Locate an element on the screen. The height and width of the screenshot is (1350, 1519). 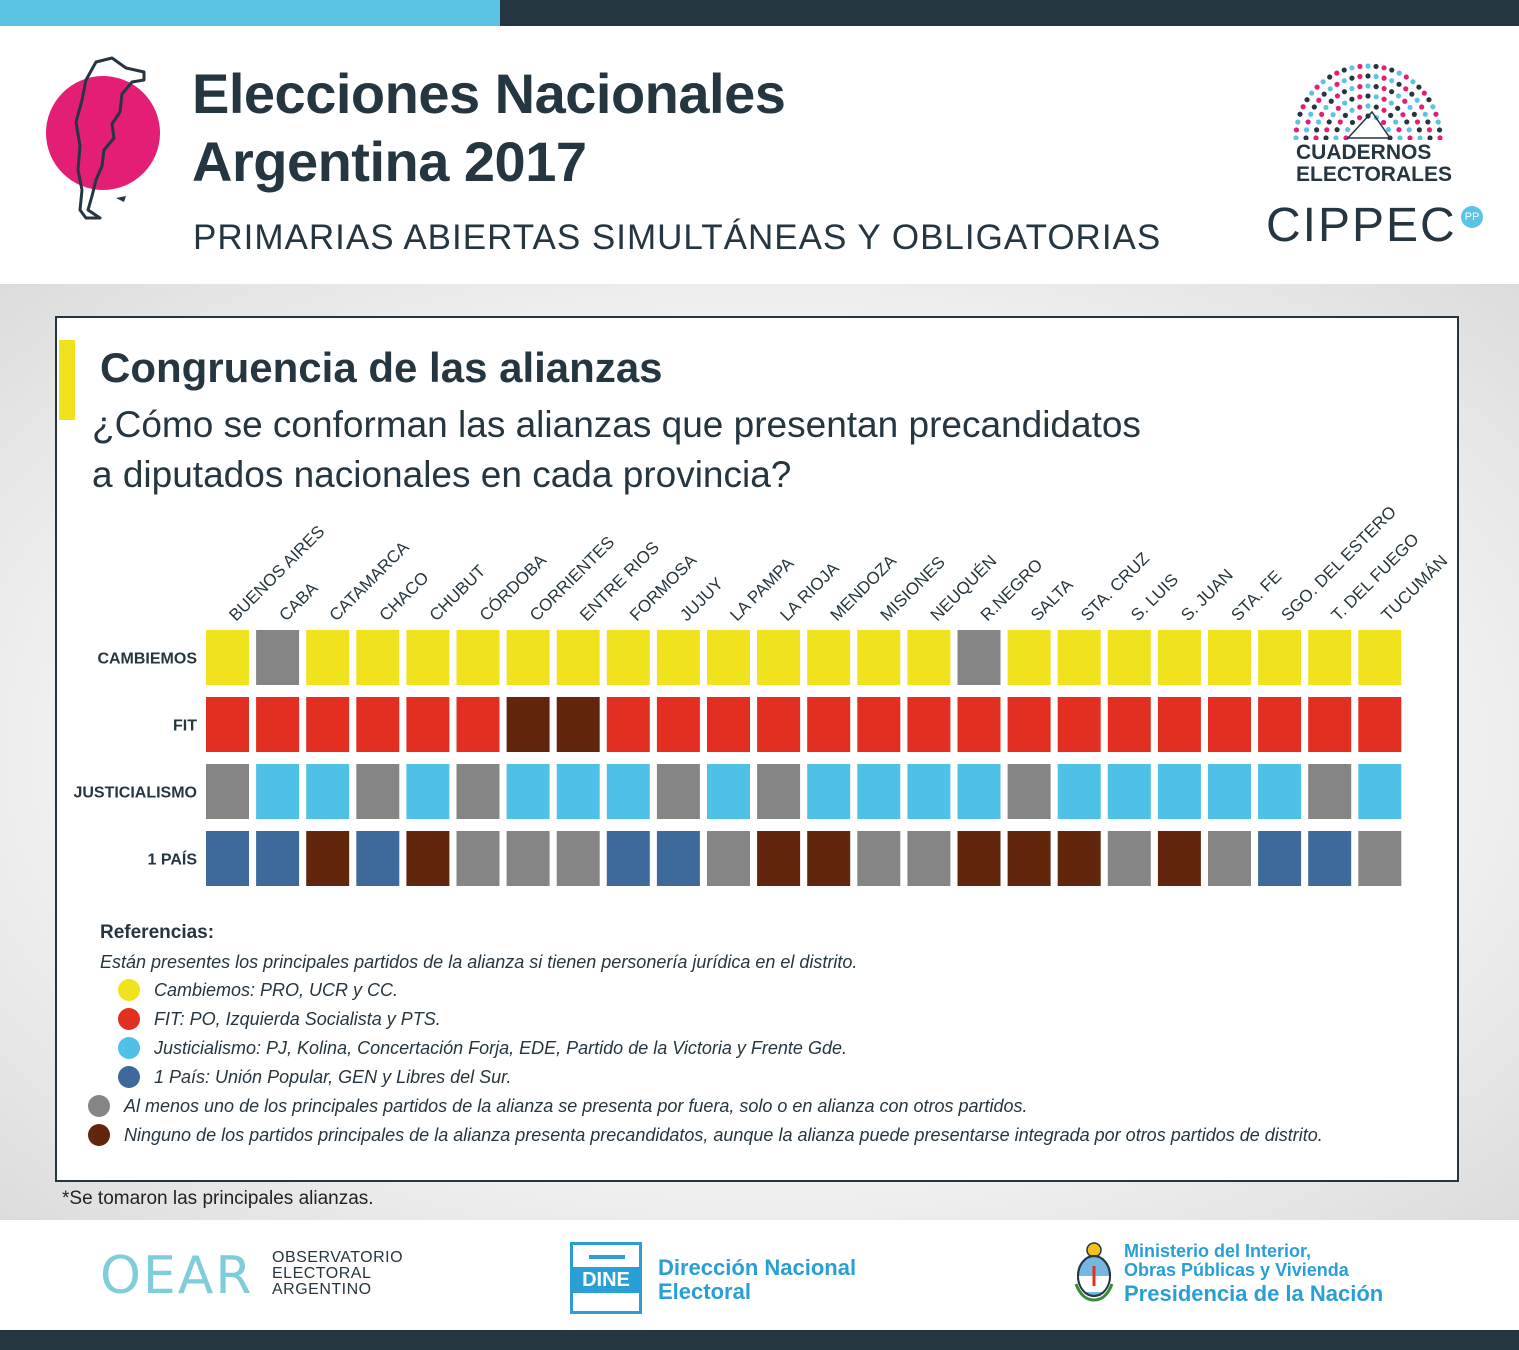
column-label: JUJUY is located at coordinates (701, 599).